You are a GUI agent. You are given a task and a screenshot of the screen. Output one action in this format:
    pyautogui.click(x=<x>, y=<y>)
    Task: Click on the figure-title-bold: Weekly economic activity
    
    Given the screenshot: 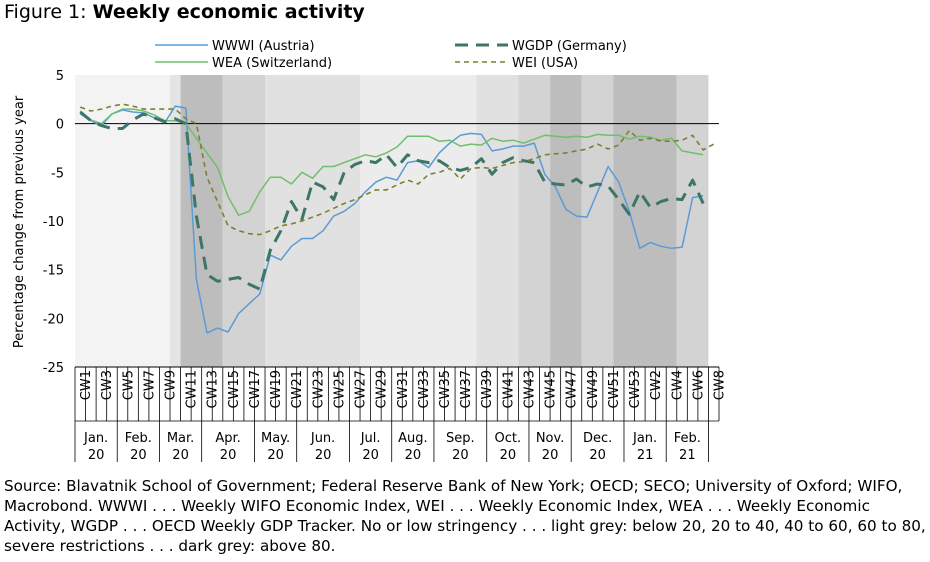 What is the action you would take?
    pyautogui.click(x=228, y=12)
    